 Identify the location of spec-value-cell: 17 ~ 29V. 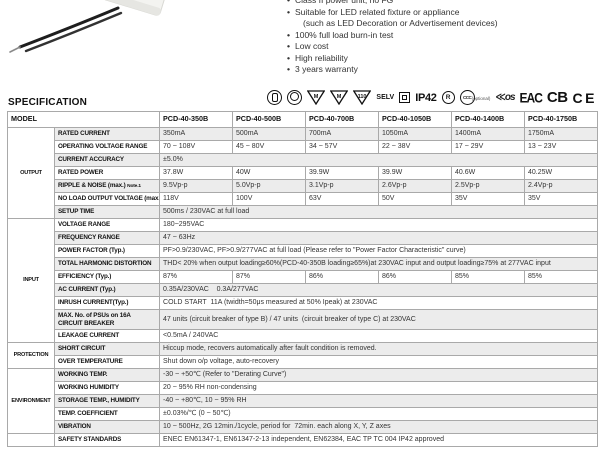
(488, 147).